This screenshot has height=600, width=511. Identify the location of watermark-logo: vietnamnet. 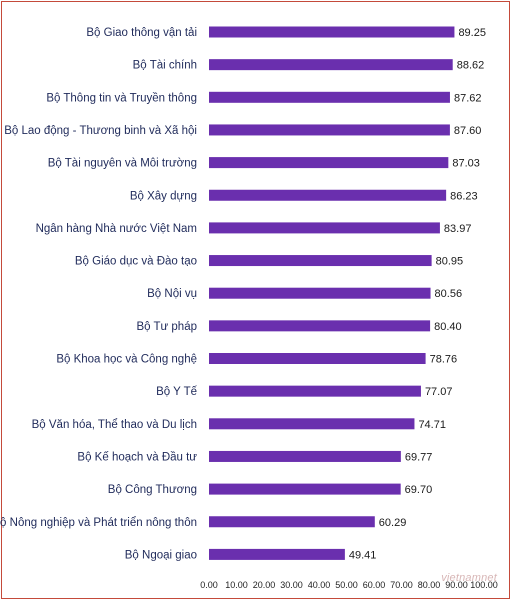
(469, 578).